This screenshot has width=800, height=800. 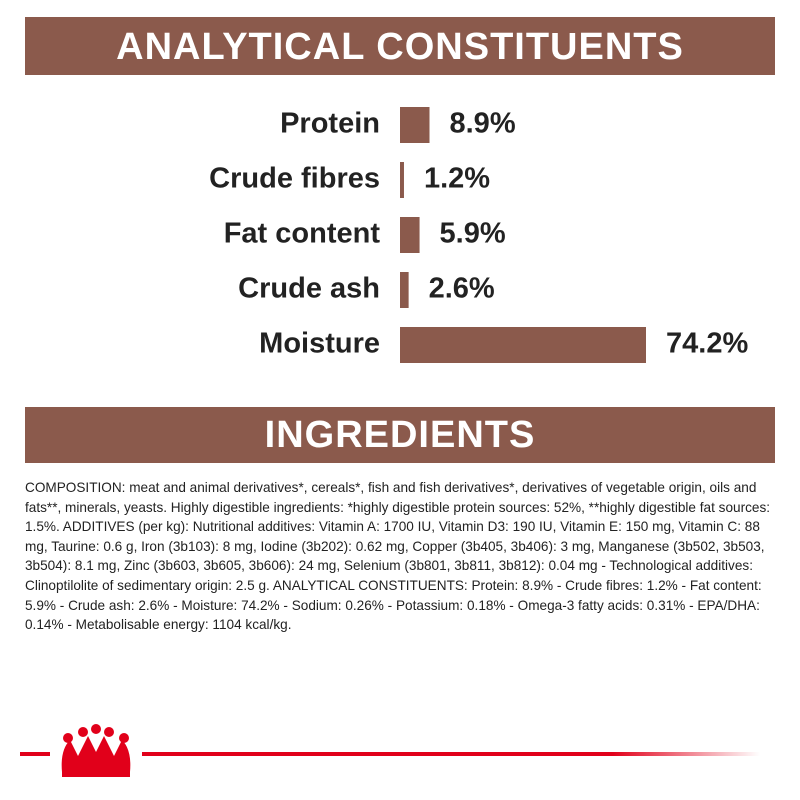 I want to click on value-label: 1.2%, so click(x=457, y=179).